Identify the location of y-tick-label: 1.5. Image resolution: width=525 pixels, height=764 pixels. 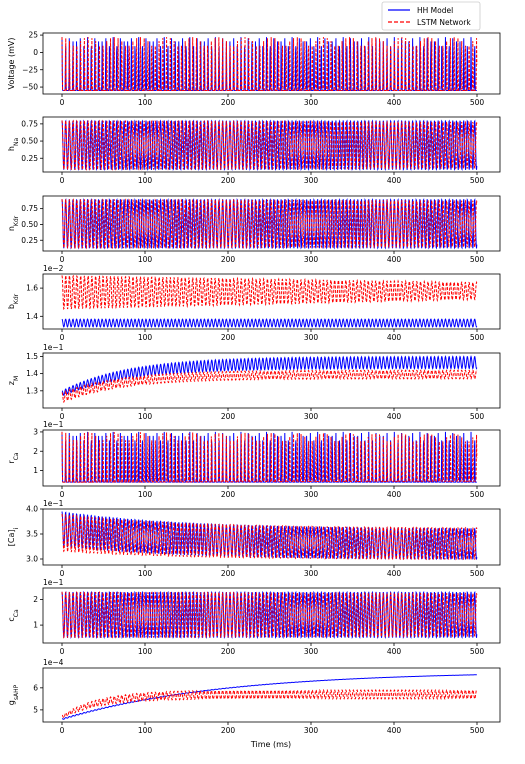
(32, 356).